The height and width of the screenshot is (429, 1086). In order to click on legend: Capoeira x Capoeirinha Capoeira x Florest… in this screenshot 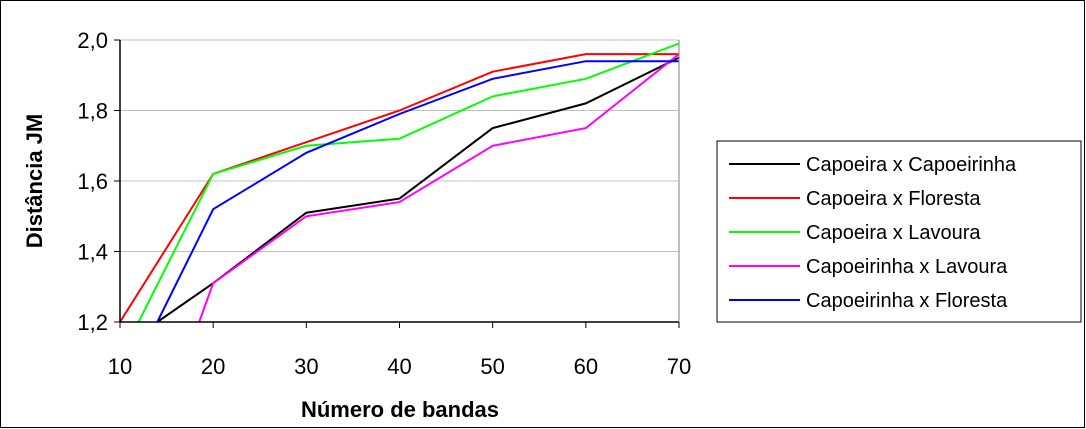, I will do `click(899, 231)`.